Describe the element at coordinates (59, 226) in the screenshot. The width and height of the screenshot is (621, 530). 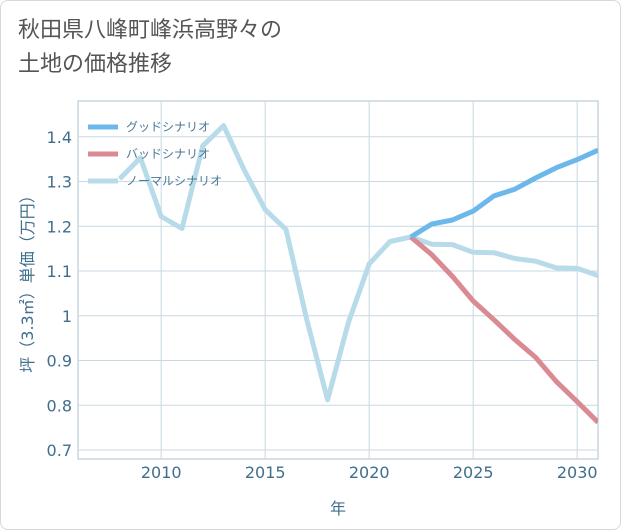
I see `y-tick-label: 1.2` at that location.